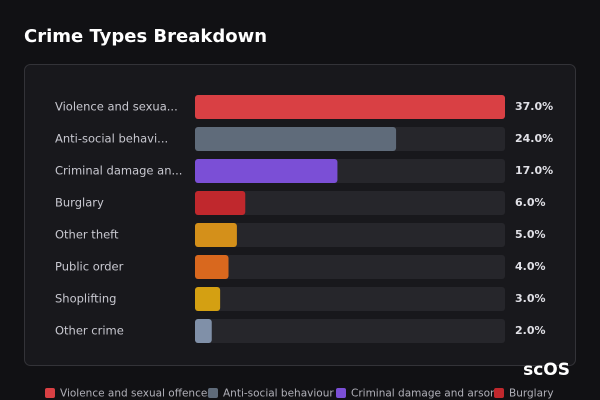 Image resolution: width=600 pixels, height=400 pixels. What do you see at coordinates (530, 298) in the screenshot?
I see `value-label: 3.0%` at bounding box center [530, 298].